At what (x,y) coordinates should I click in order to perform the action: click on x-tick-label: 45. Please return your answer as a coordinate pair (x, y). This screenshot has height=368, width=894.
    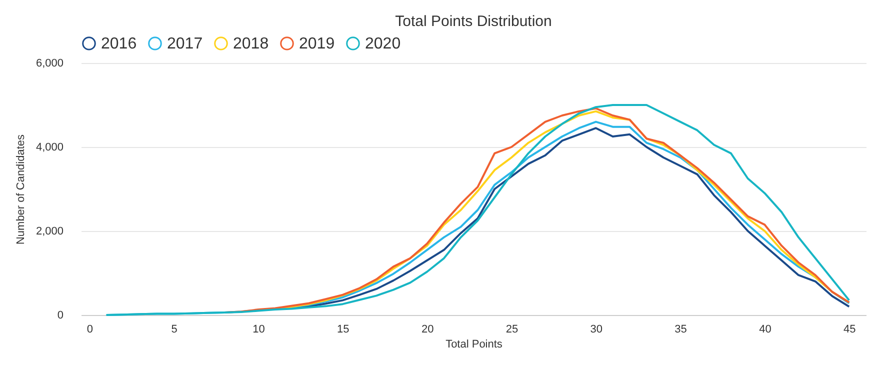
    Looking at the image, I should click on (849, 330).